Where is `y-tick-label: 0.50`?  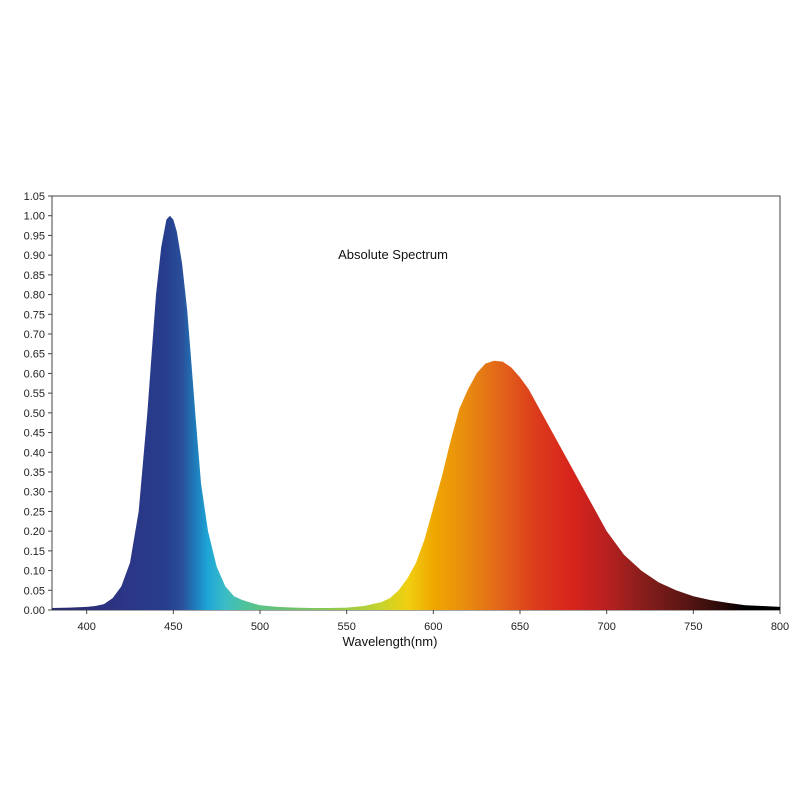 y-tick-label: 0.50 is located at coordinates (34, 414).